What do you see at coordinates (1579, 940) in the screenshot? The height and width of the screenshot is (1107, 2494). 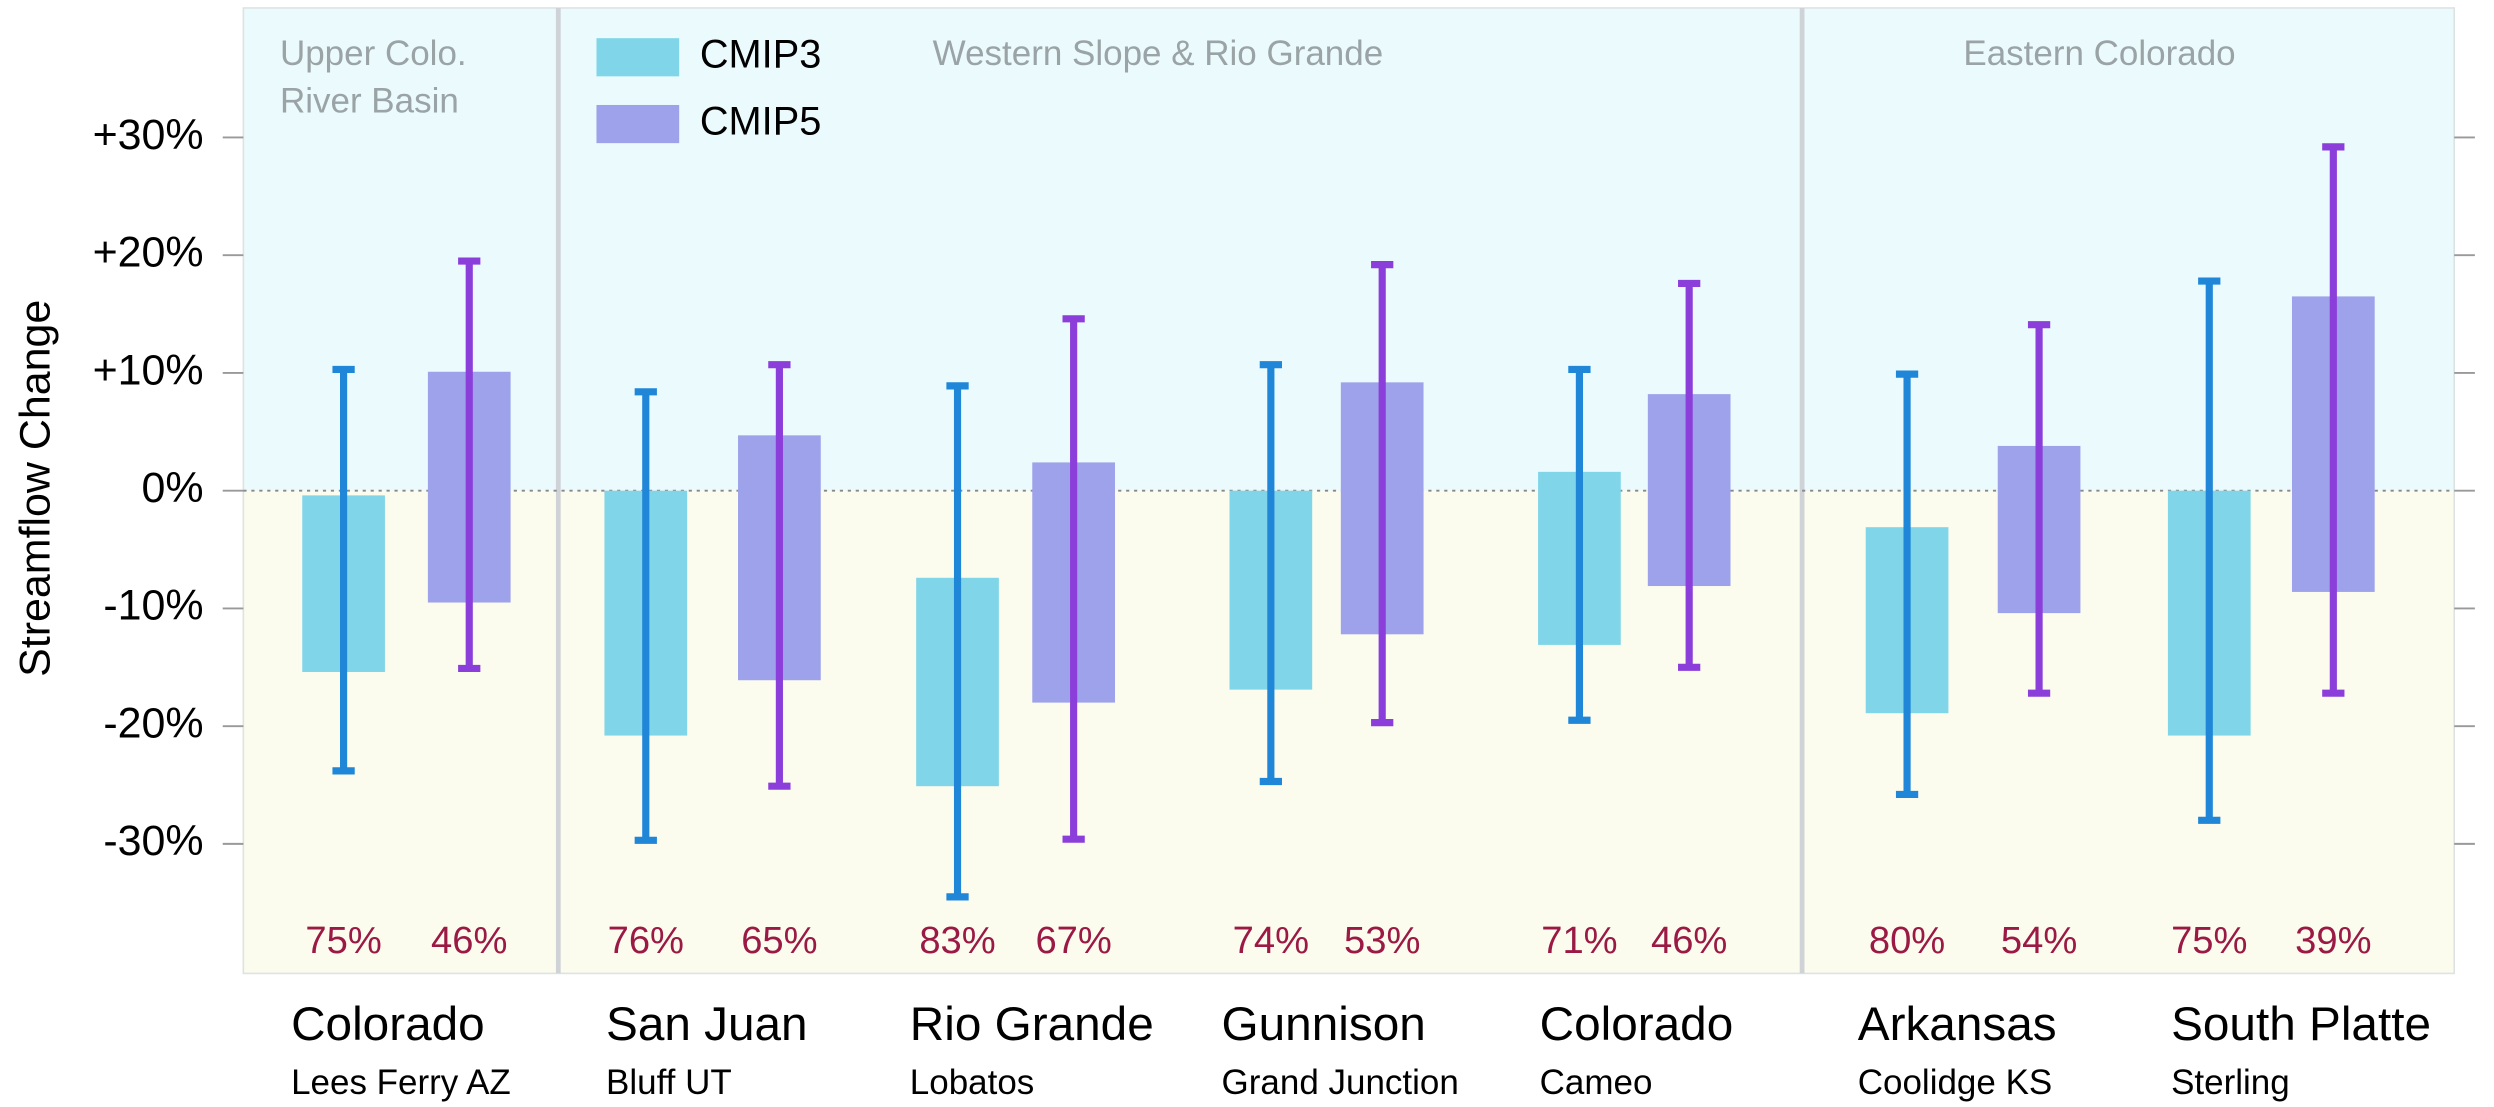 I see `agreement-label: 71%` at bounding box center [1579, 940].